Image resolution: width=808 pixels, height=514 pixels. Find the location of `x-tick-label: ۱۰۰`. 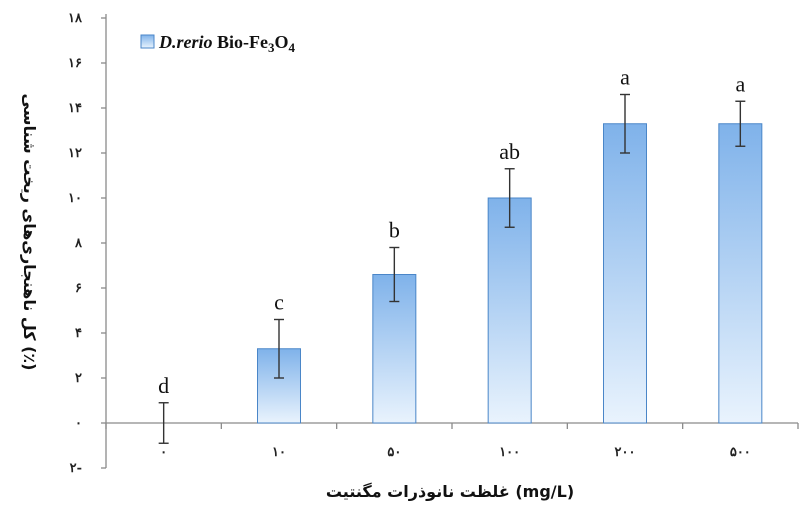

x-tick-label: ۱۰۰ is located at coordinates (509, 452).